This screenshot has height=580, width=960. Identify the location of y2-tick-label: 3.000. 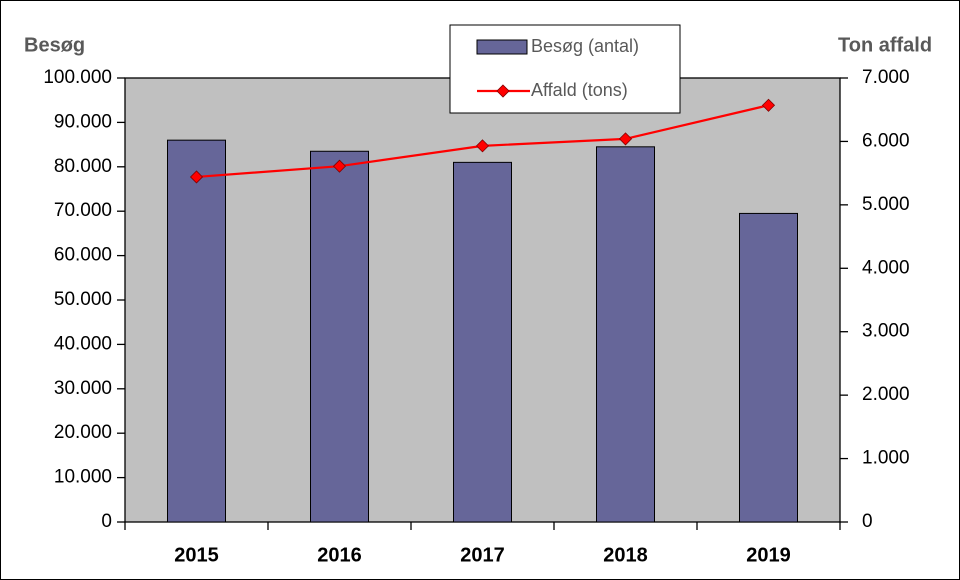
(886, 331).